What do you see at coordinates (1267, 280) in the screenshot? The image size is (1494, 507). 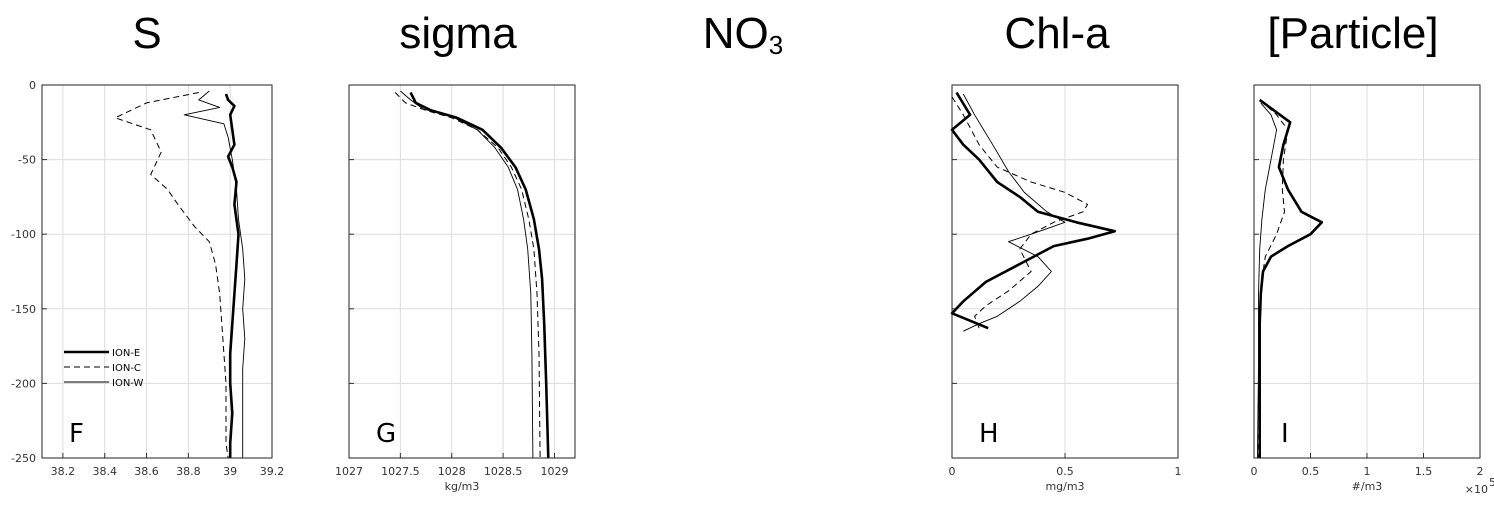 I see `series-line-i-ion-w` at bounding box center [1267, 280].